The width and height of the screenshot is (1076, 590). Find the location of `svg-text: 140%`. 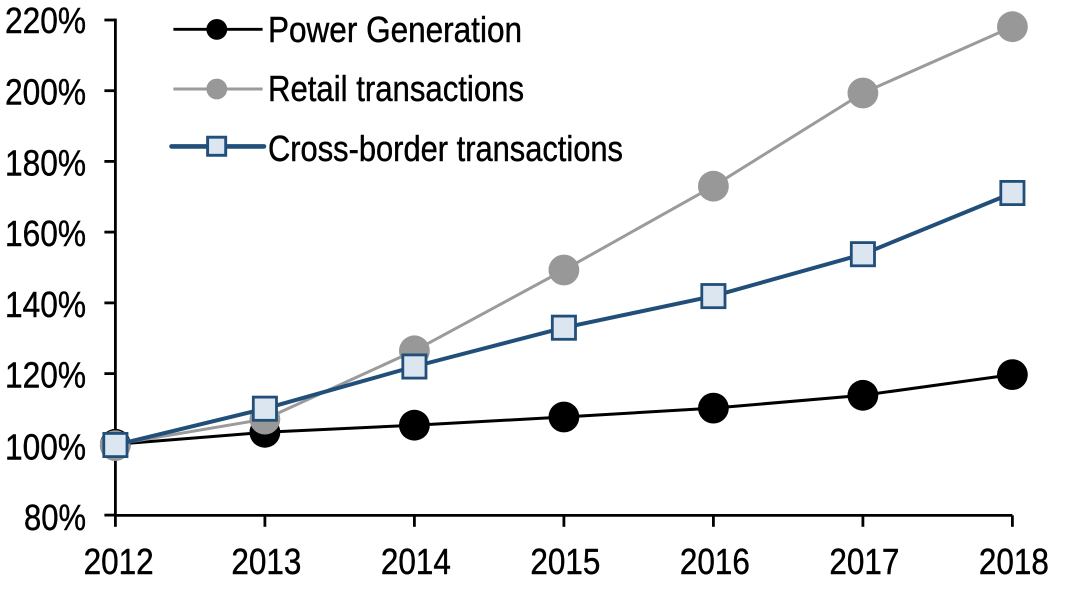

svg-text: 140% is located at coordinates (45, 304).